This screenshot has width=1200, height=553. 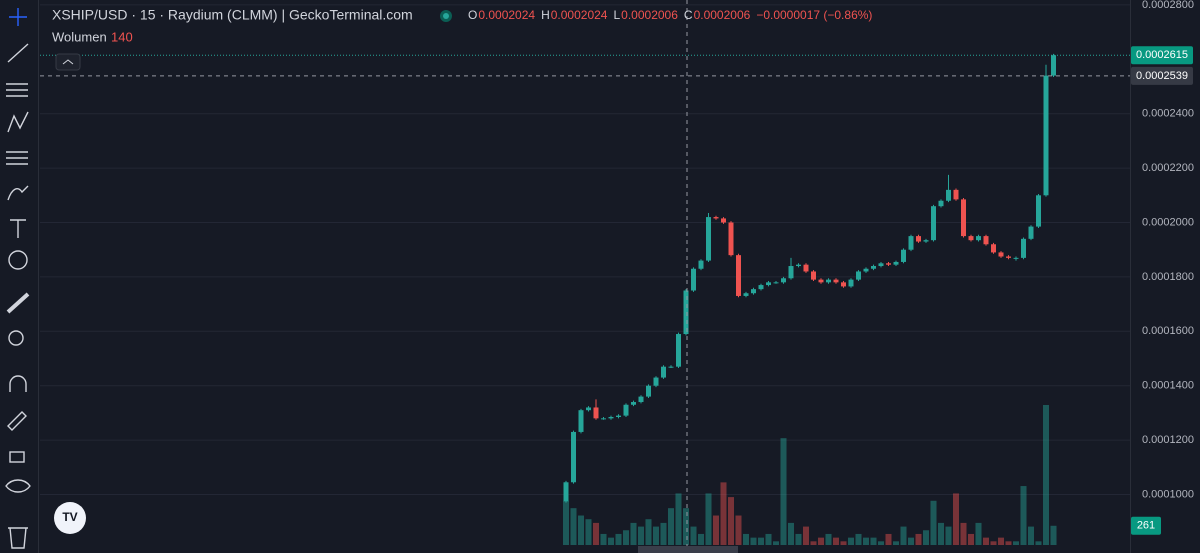 I want to click on volume-last-box, so click(x=1146, y=525).